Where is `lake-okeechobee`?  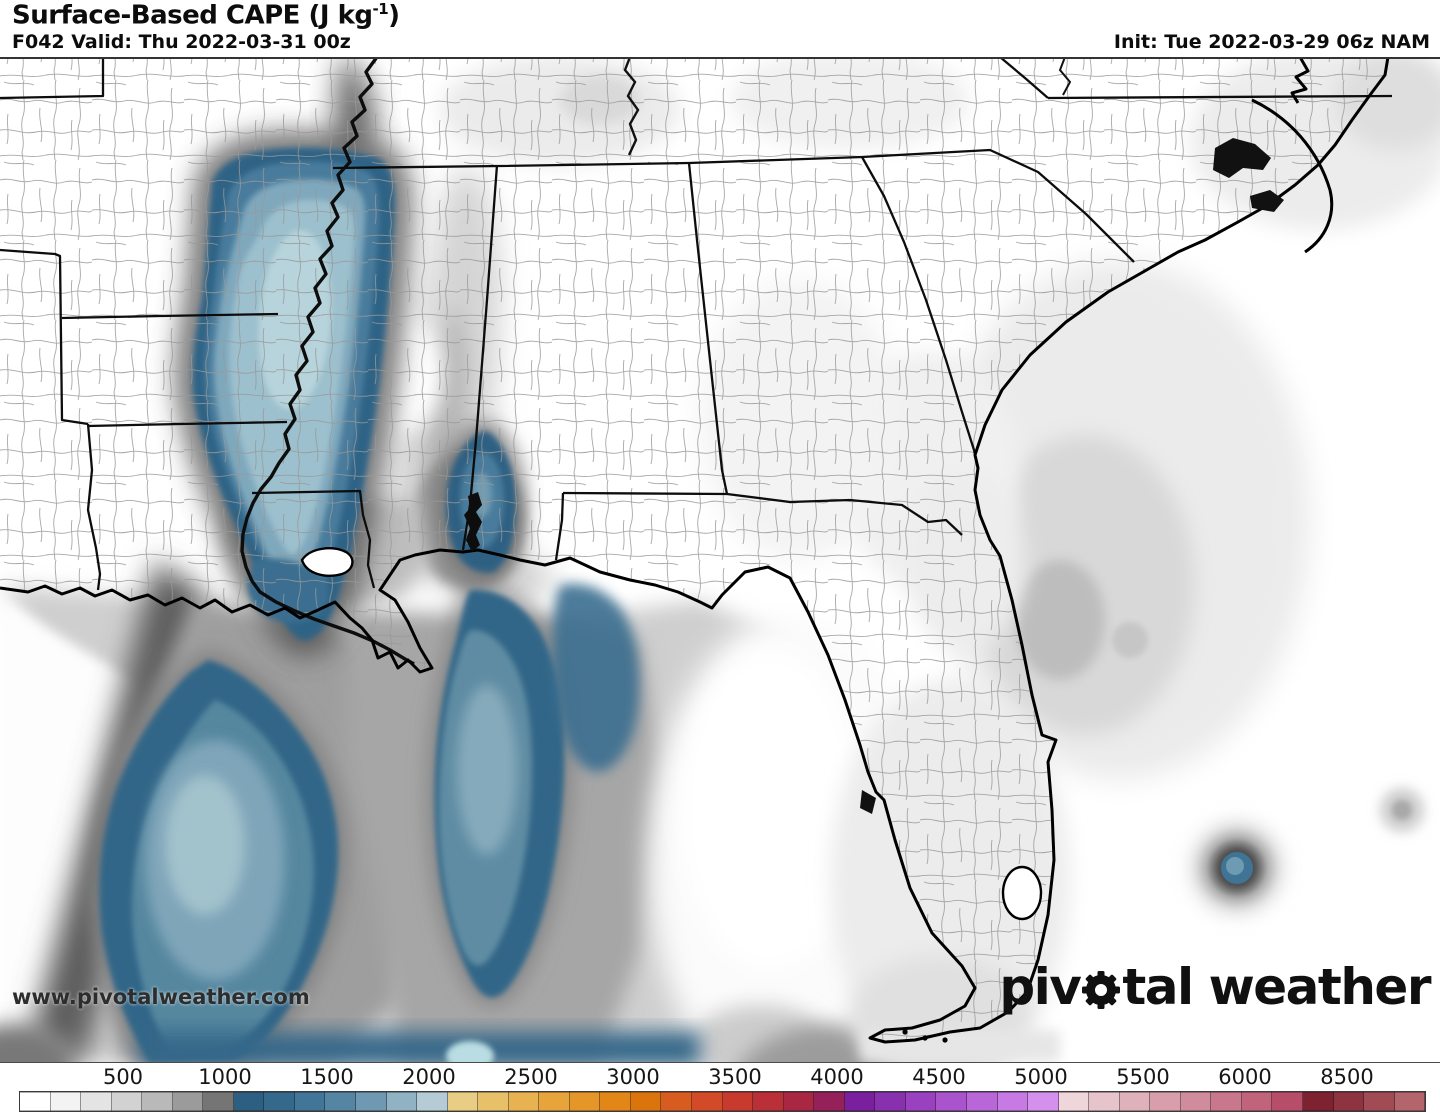 lake-okeechobee is located at coordinates (1022, 893).